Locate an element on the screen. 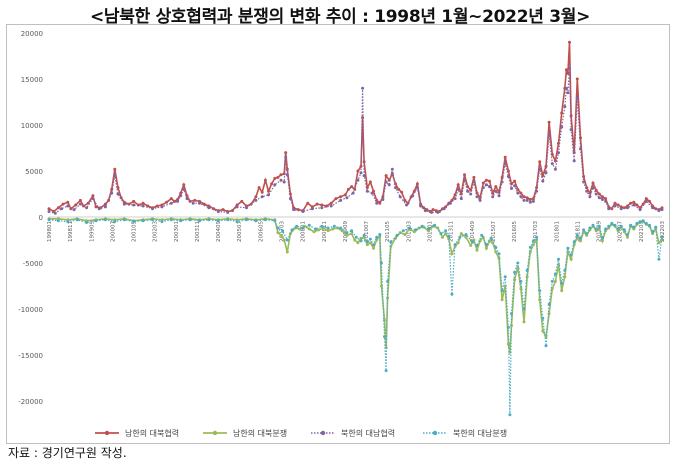 This screenshot has width=680, height=462. y-tick-label: -5000 is located at coordinates (33, 264).